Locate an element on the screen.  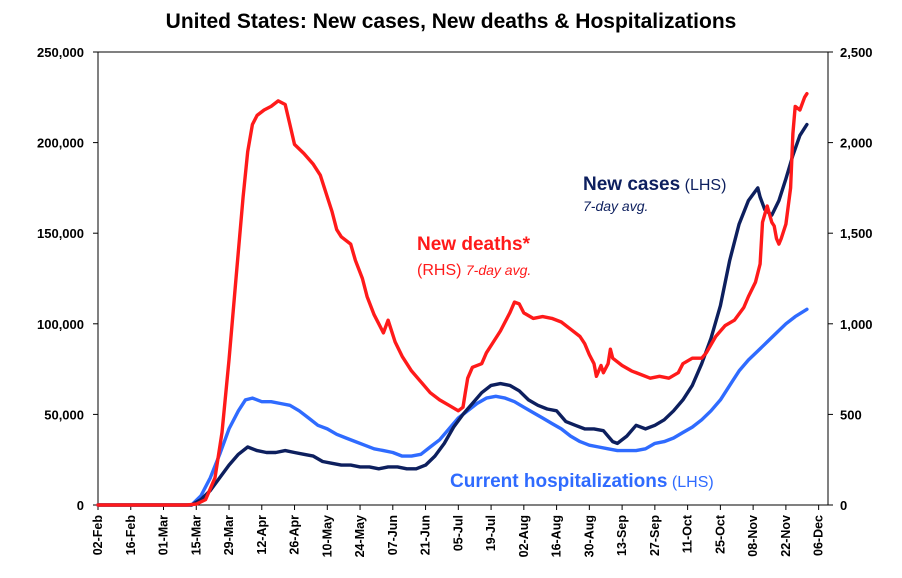
x-tick-label: 16-Aug is located at coordinates (557, 536).